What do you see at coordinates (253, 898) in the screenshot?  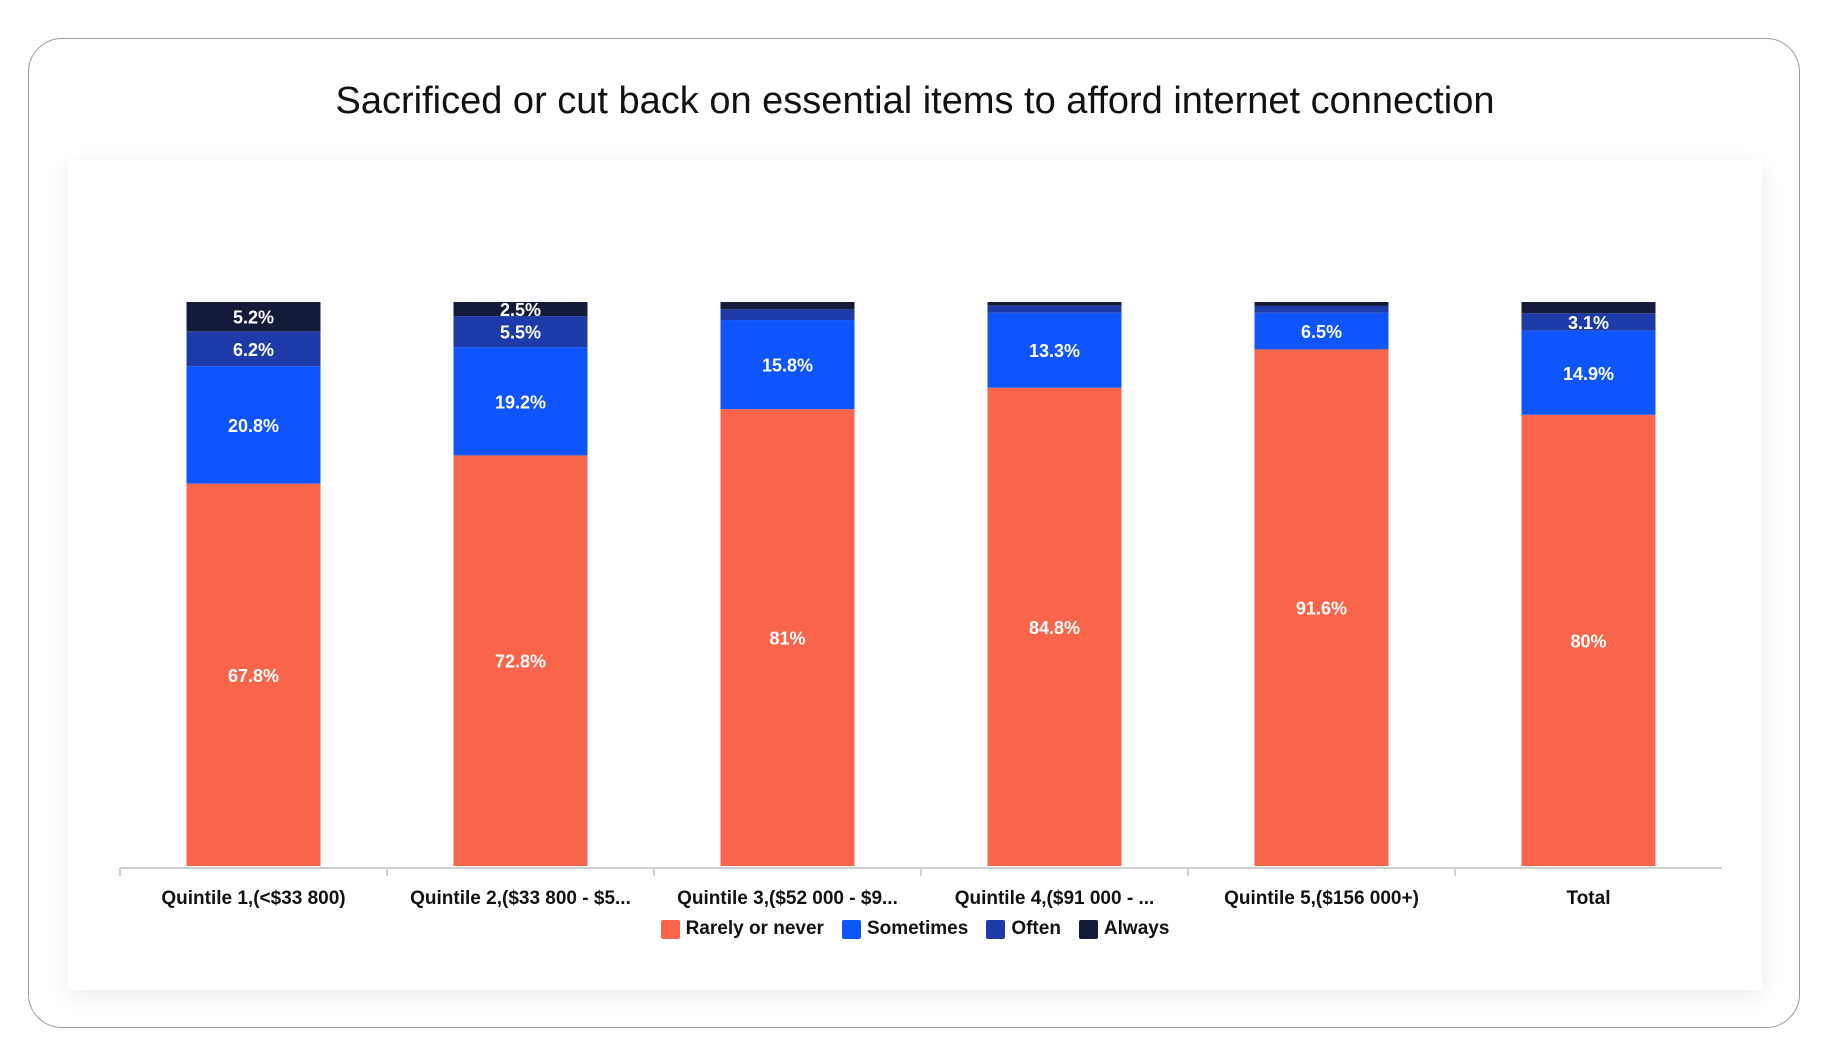 I see `x-tick-label: Quintile 1,(<$33 800)` at bounding box center [253, 898].